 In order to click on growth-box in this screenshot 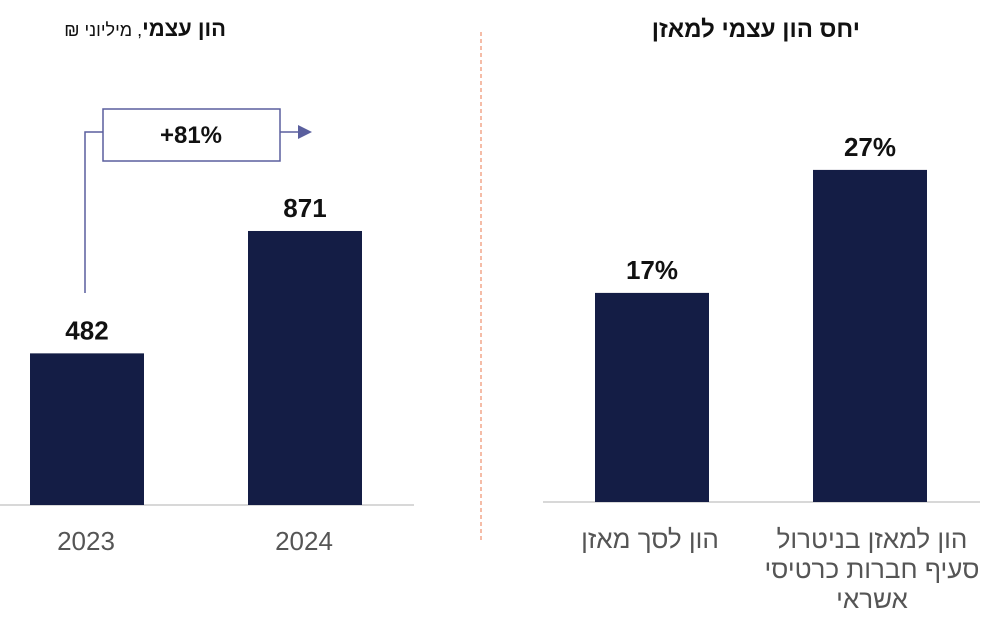, I will do `click(191, 135)`.